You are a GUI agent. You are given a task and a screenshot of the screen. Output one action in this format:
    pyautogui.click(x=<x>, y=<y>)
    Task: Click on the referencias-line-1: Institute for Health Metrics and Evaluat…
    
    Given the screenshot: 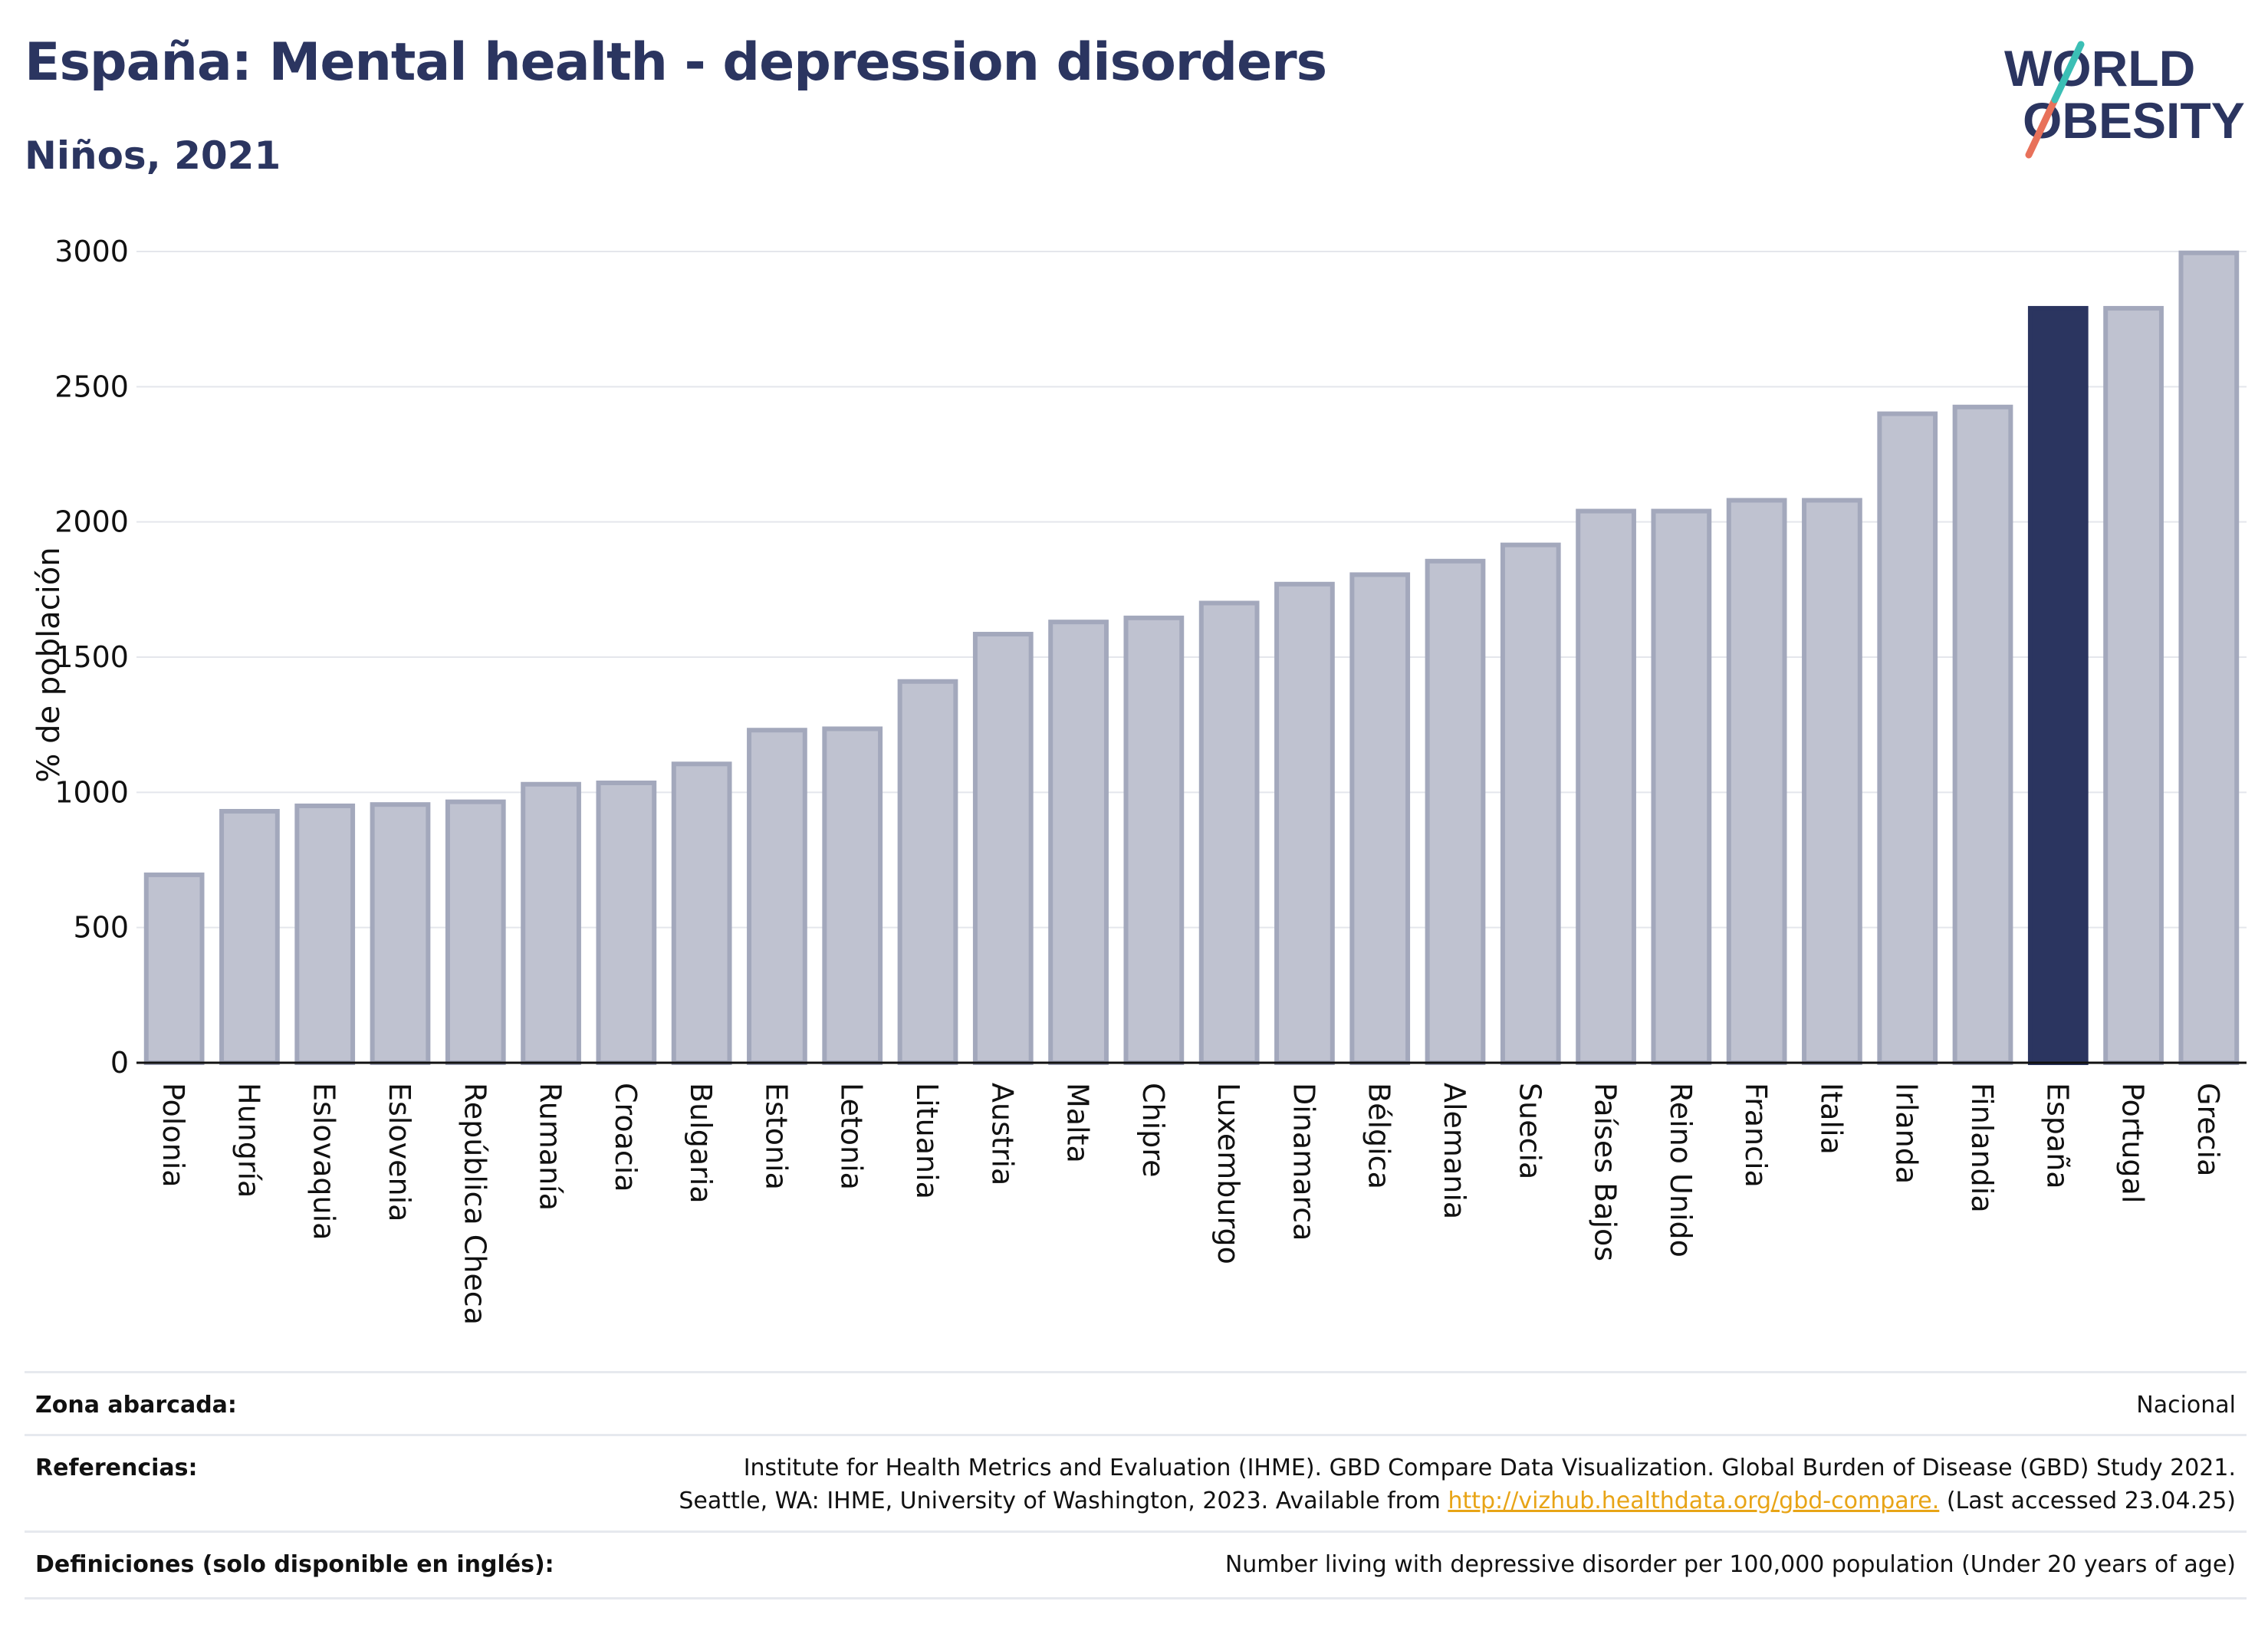 What is the action you would take?
    pyautogui.click(x=1489, y=1468)
    